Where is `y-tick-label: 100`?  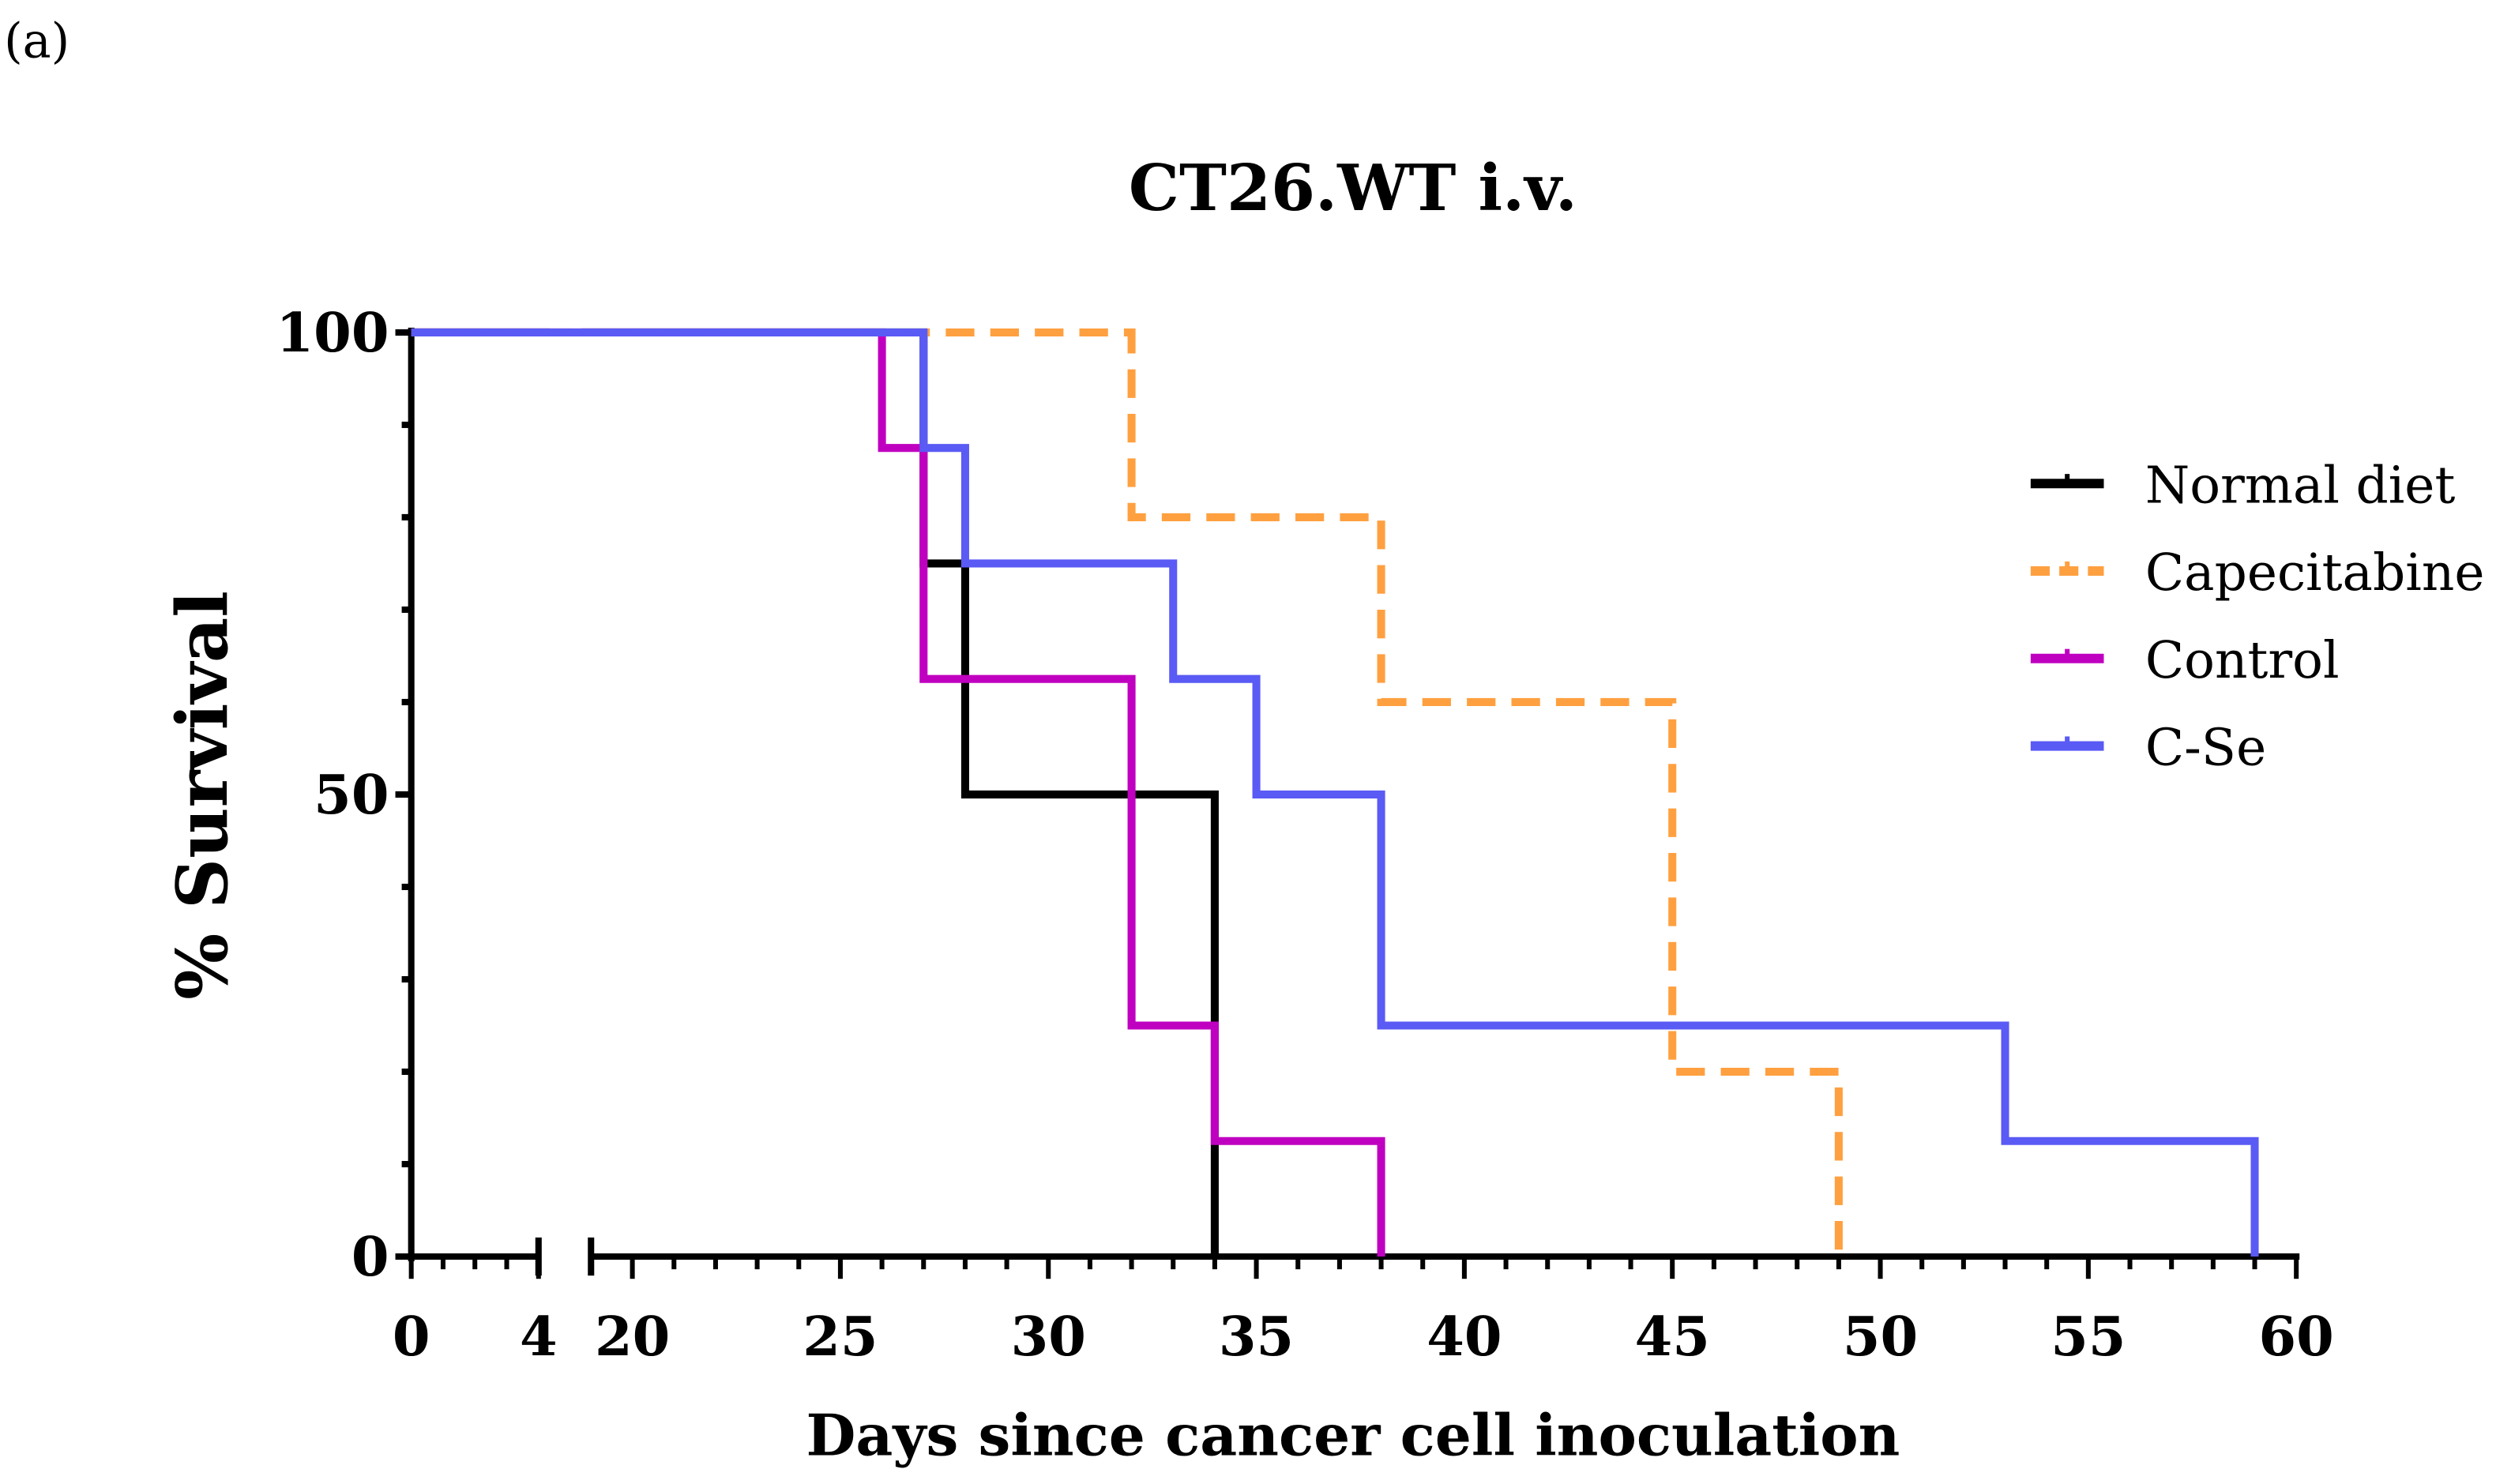
y-tick-label: 100 is located at coordinates (332, 333).